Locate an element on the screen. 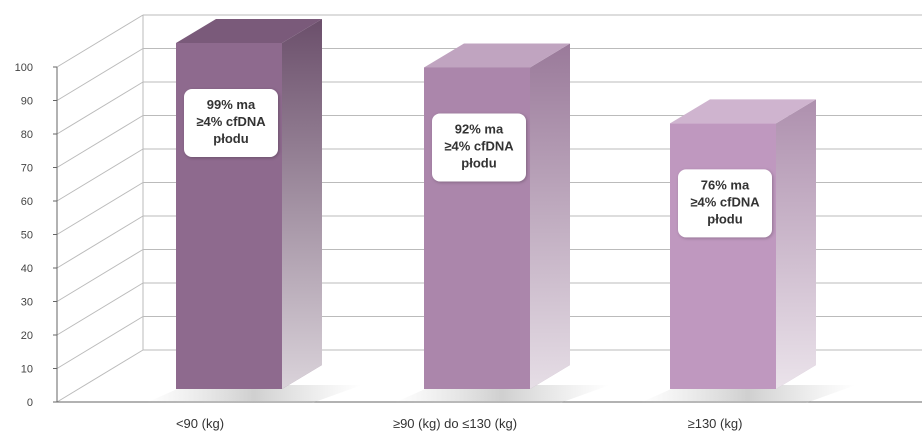 Image resolution: width=922 pixels, height=432 pixels. y-tick-label-70: 70 is located at coordinates (27, 169).